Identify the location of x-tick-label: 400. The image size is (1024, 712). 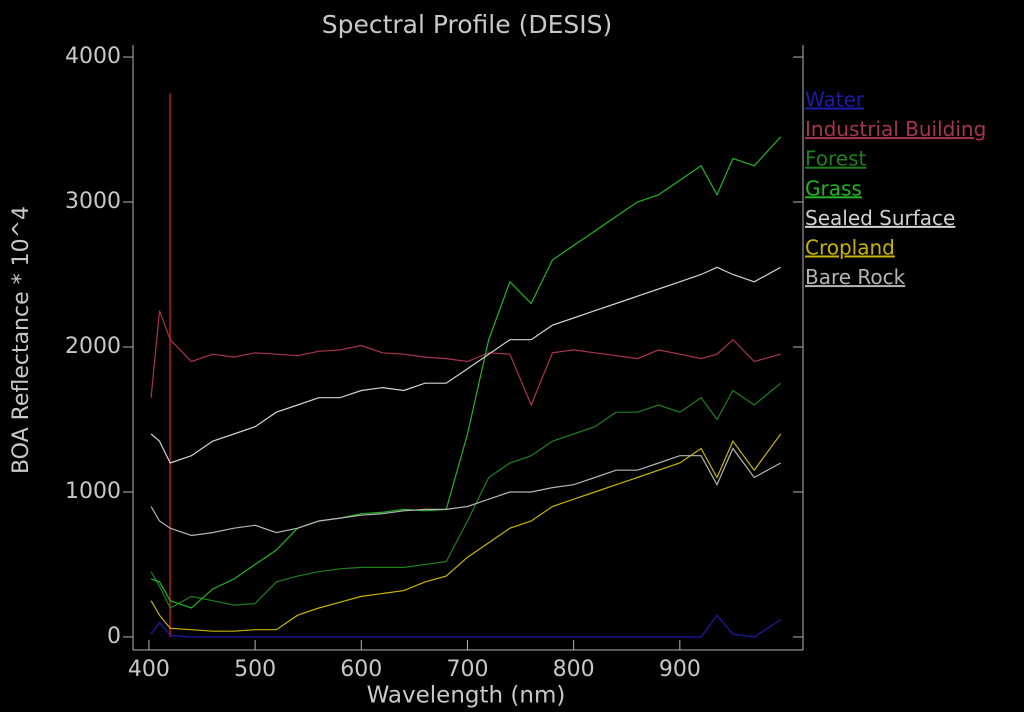
(149, 669).